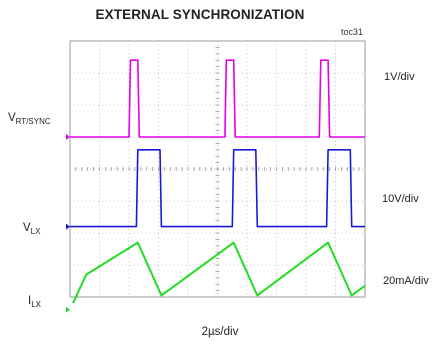  Describe the element at coordinates (400, 199) in the screenshot. I see `ch2-scale-label: 10V/div` at that location.